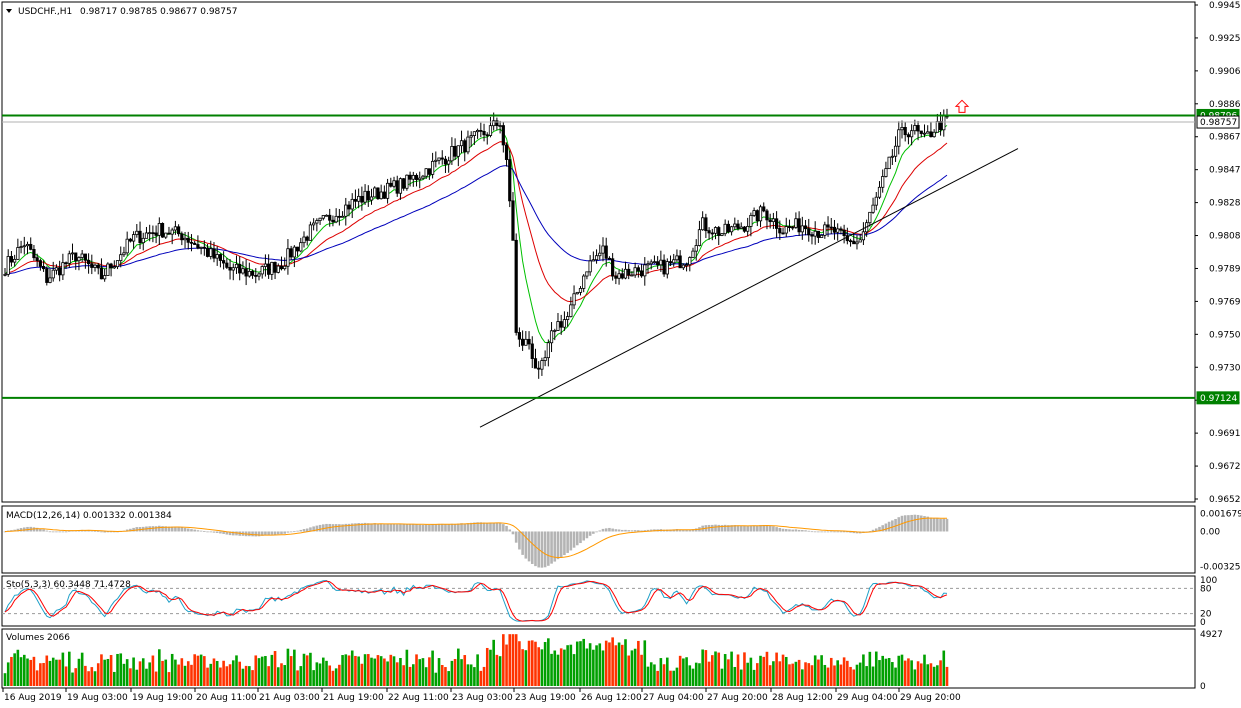 This screenshot has width=1241, height=708. I want to click on macd-signal-line, so click(475, 537).